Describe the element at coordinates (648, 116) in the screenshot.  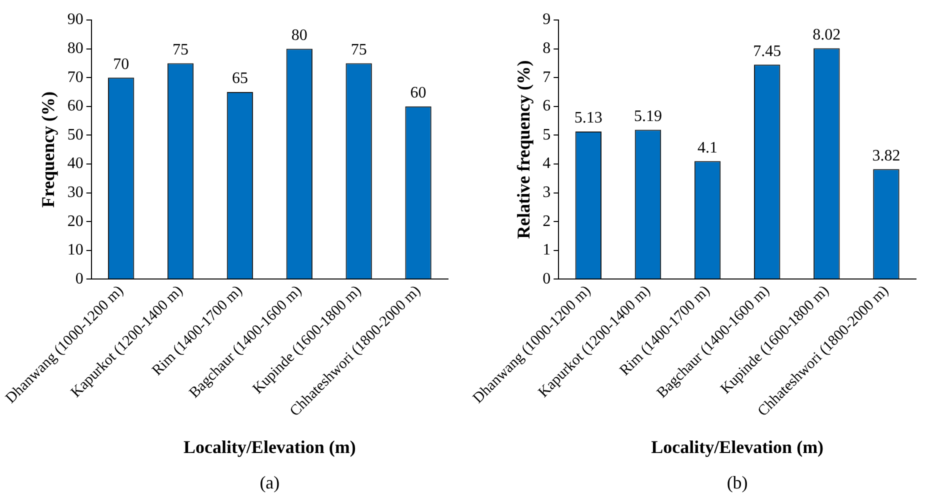
I see `data-label: 5.19` at that location.